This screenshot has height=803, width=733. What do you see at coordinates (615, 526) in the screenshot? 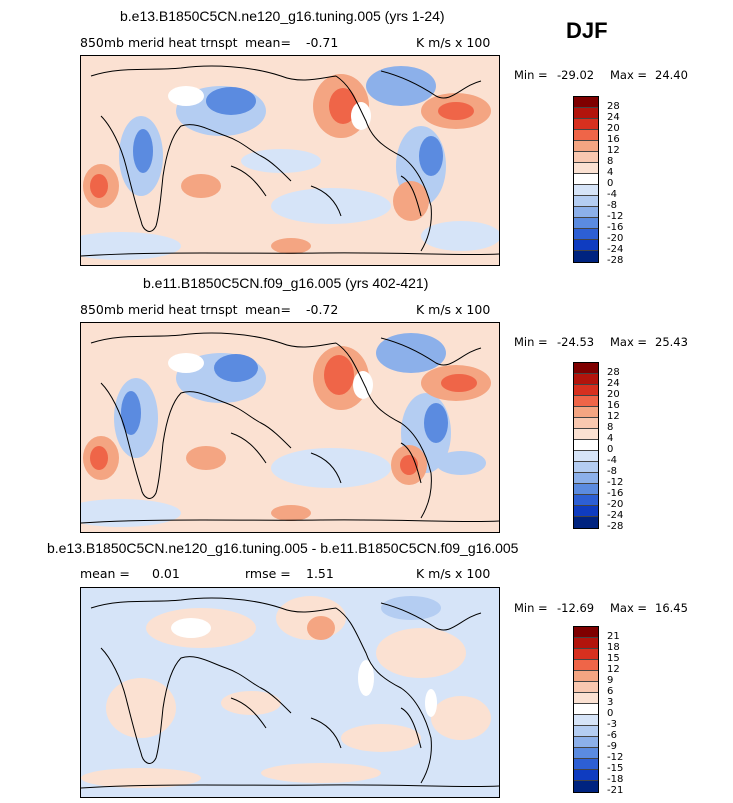
I see `panel-2-cbar-label: -28` at bounding box center [615, 526].